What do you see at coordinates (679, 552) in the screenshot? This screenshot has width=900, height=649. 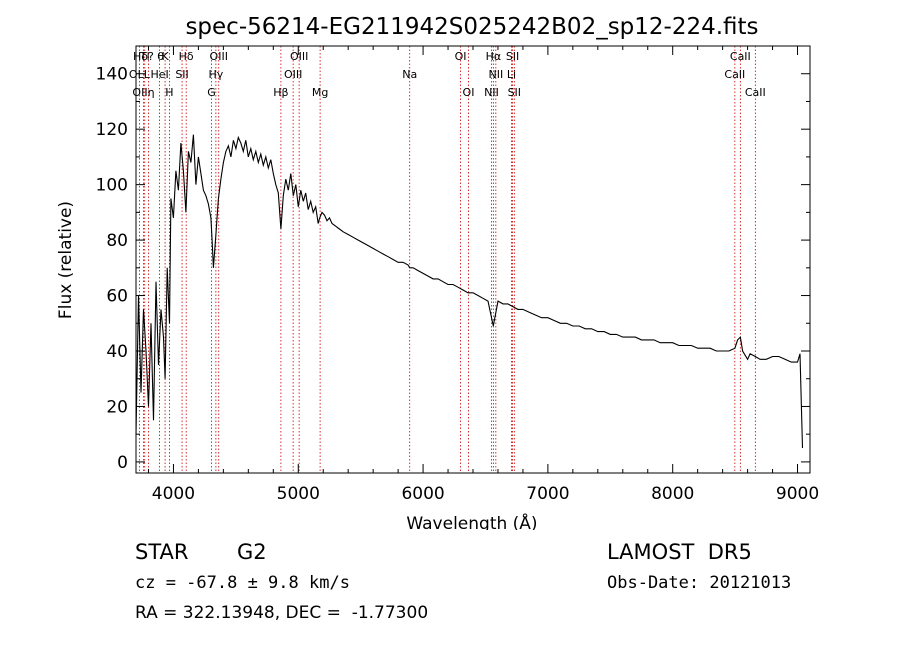 I see `survey-name: LAMOST DR5` at bounding box center [679, 552].